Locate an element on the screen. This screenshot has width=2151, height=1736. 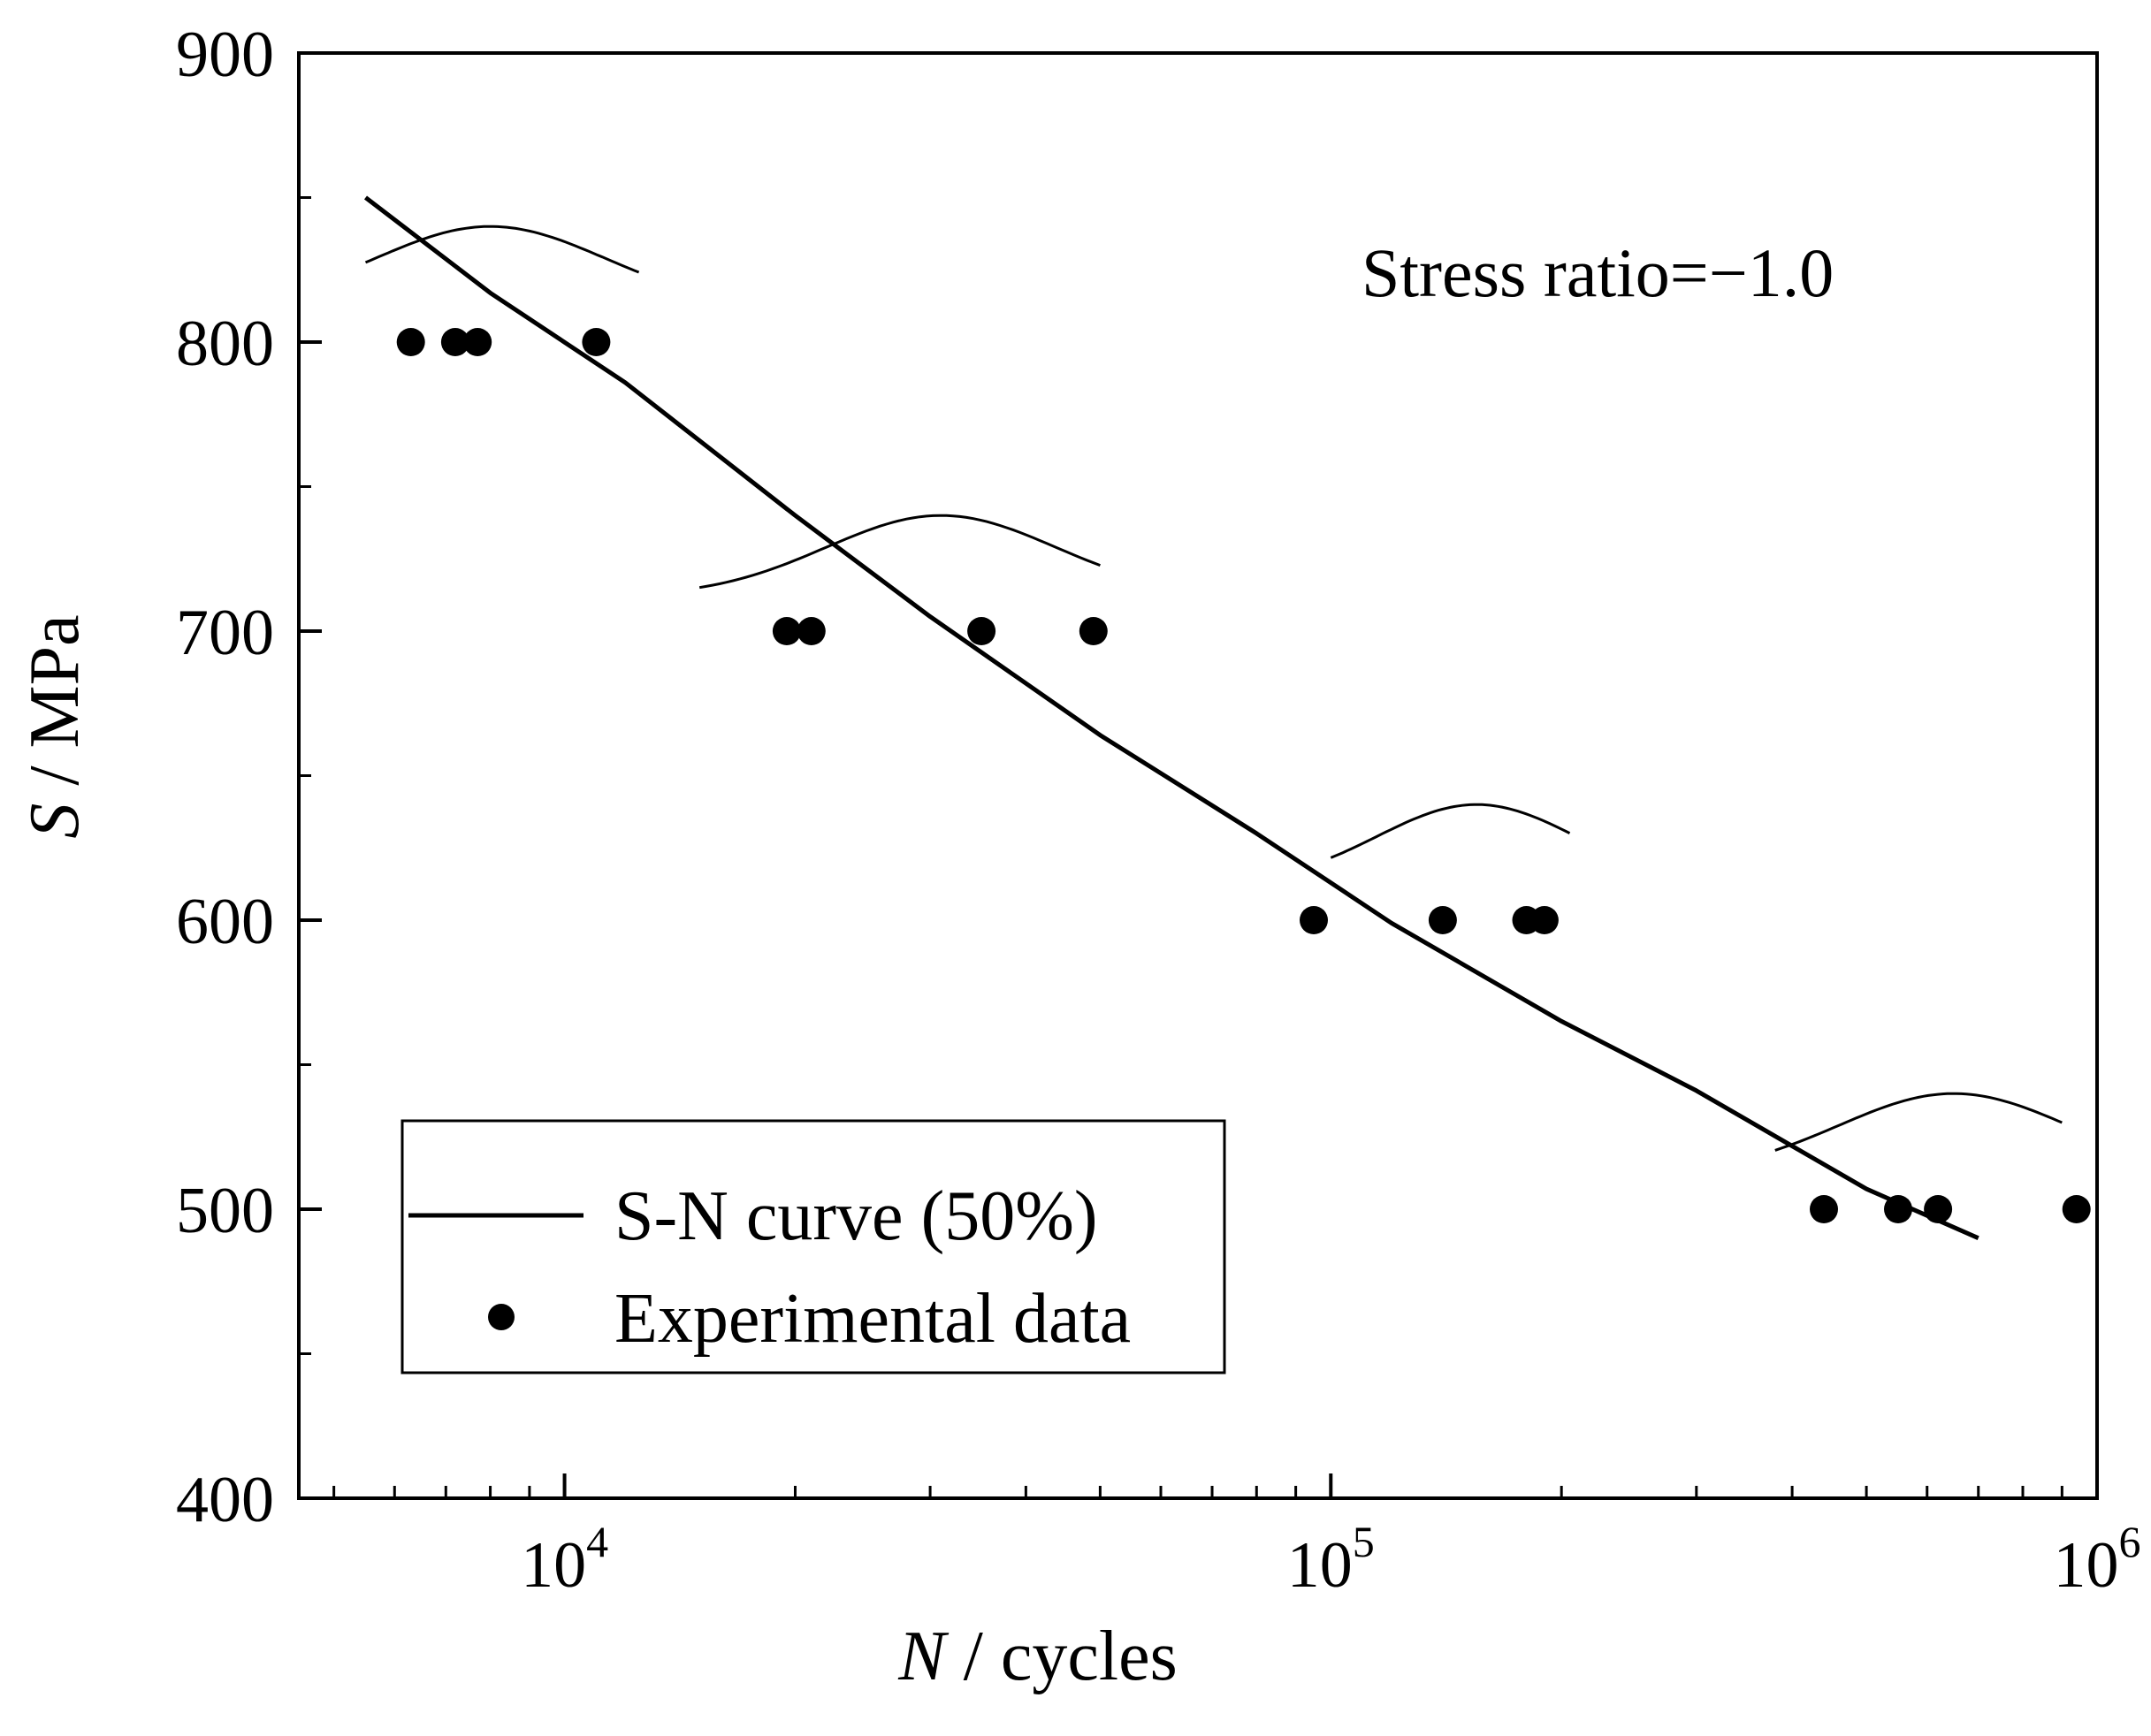
x-axis-title: N / cycles is located at coordinates (1037, 1657).